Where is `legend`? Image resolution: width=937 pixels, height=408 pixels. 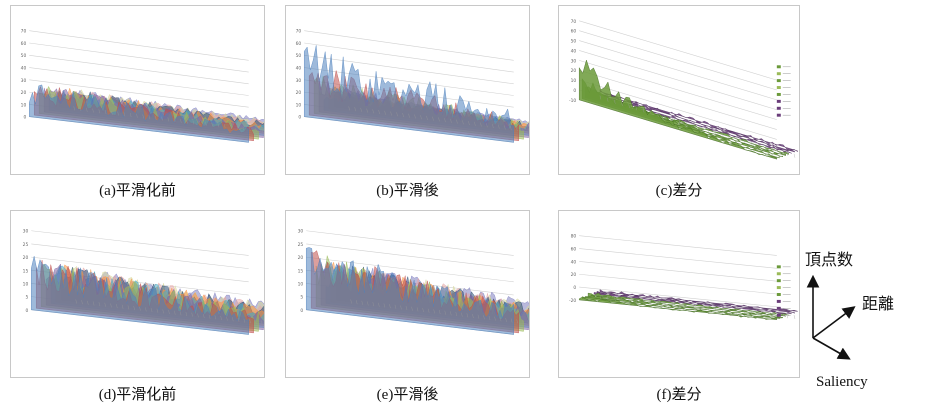 legend is located at coordinates (783, 291).